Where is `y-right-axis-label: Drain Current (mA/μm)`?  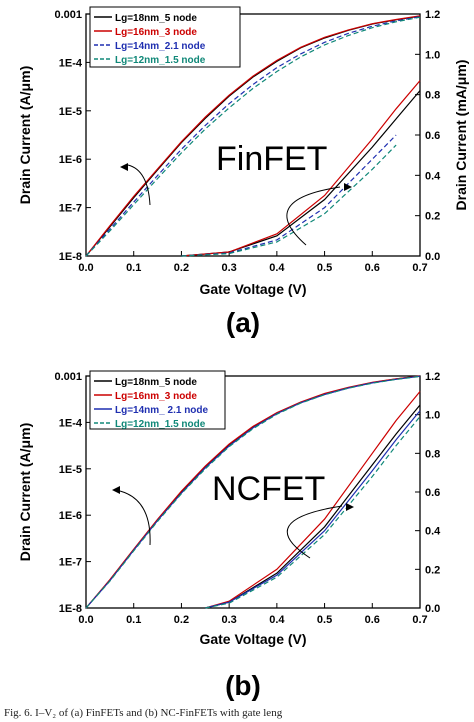 y-right-axis-label: Drain Current (mA/μm) is located at coordinates (461, 135).